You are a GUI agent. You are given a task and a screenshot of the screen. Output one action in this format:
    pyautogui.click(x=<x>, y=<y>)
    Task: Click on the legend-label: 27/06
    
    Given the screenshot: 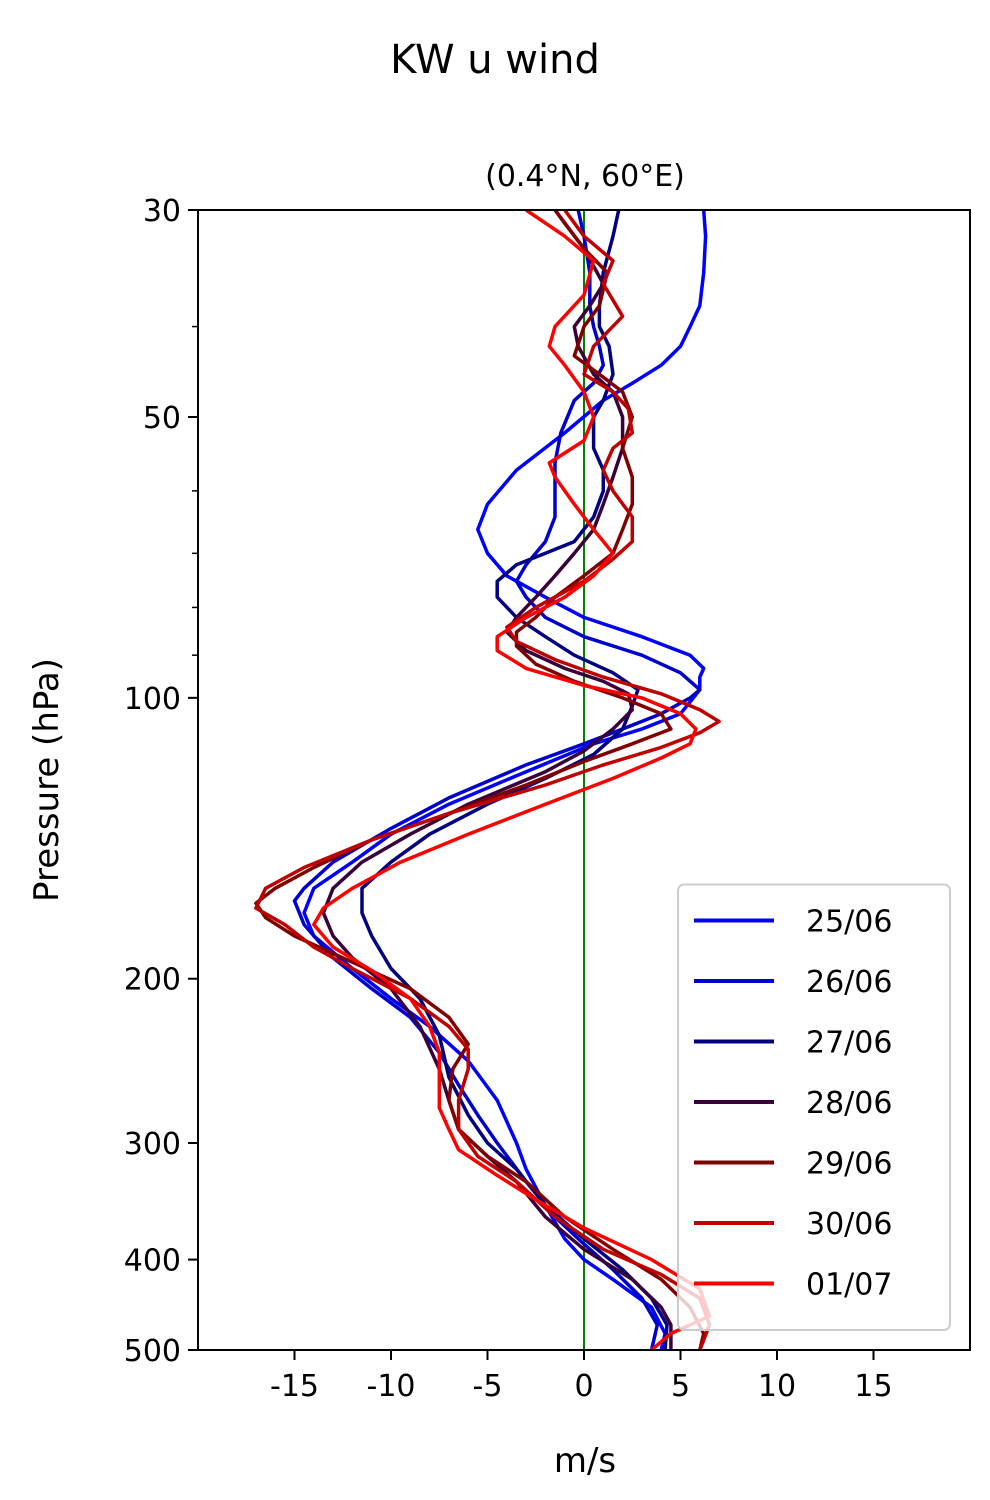 What is the action you would take?
    pyautogui.click(x=849, y=1043)
    